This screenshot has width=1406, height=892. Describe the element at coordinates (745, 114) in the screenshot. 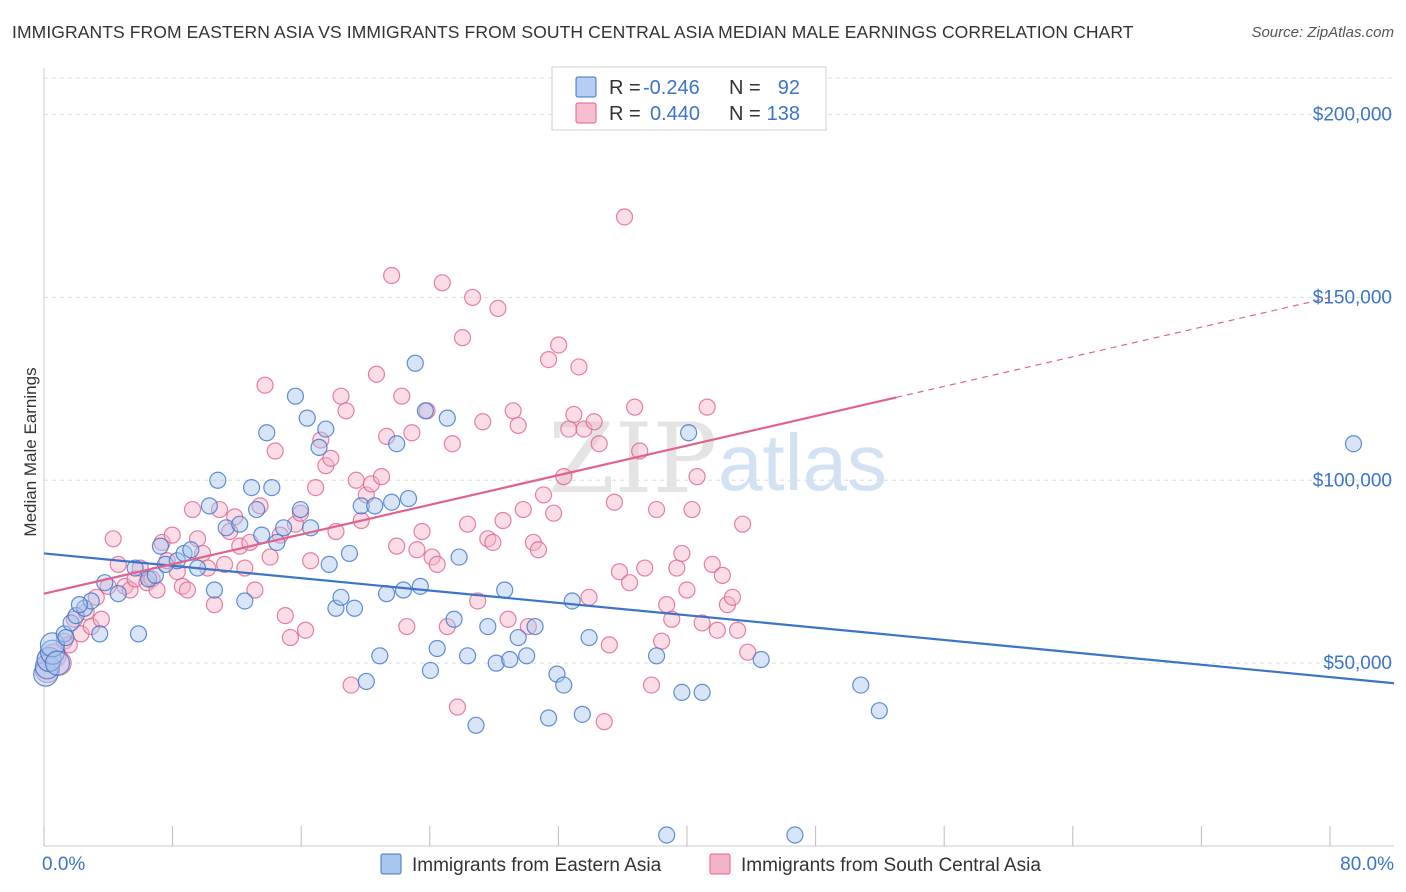

I see `legend-n-label-2: N =` at that location.